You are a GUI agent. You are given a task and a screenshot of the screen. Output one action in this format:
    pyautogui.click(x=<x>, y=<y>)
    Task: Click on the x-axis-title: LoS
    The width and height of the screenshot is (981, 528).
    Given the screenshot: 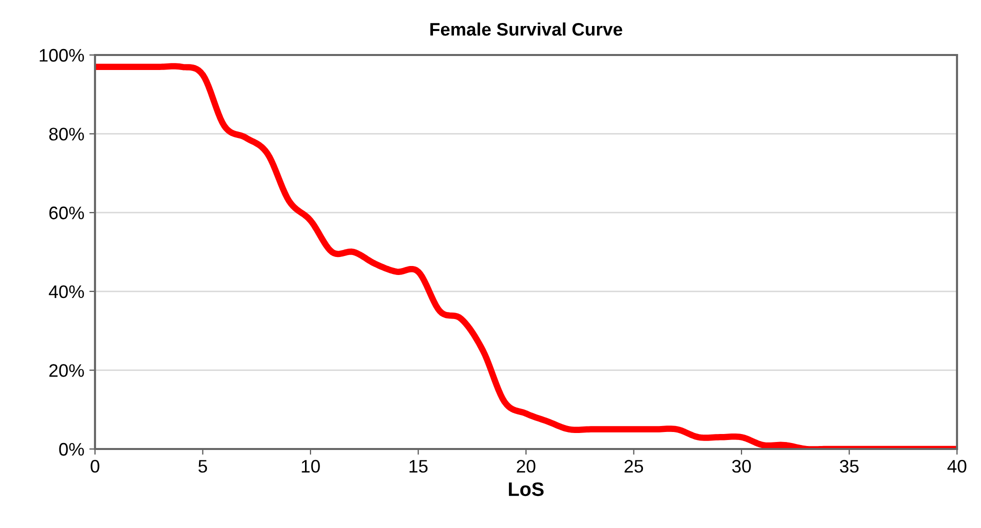 What is the action you would take?
    pyautogui.click(x=526, y=489)
    